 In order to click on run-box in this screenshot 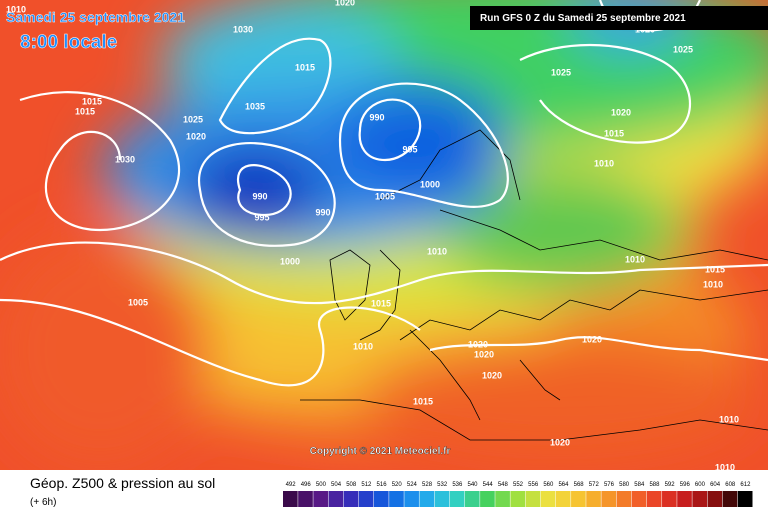, I will do `click(619, 18)`.